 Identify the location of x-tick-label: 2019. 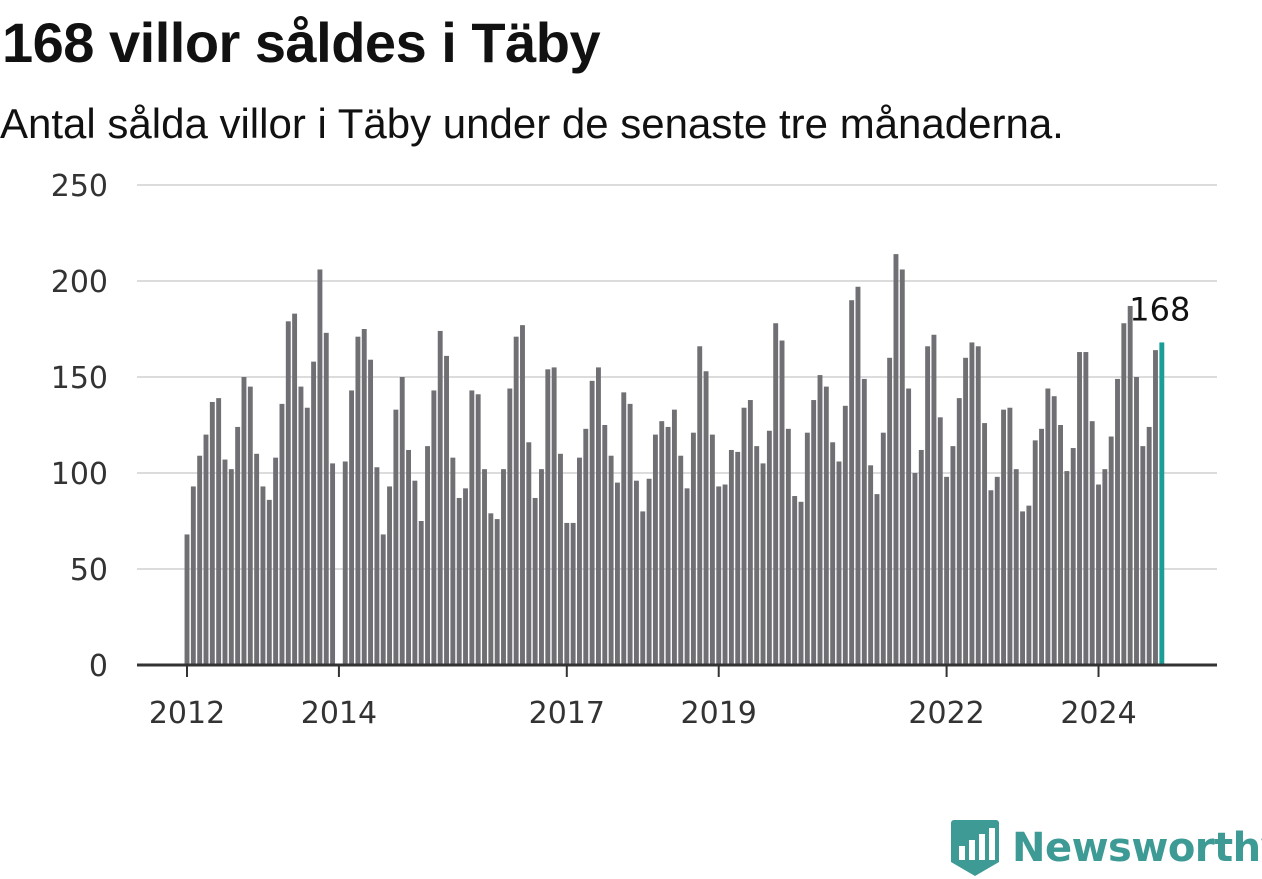
(719, 713).